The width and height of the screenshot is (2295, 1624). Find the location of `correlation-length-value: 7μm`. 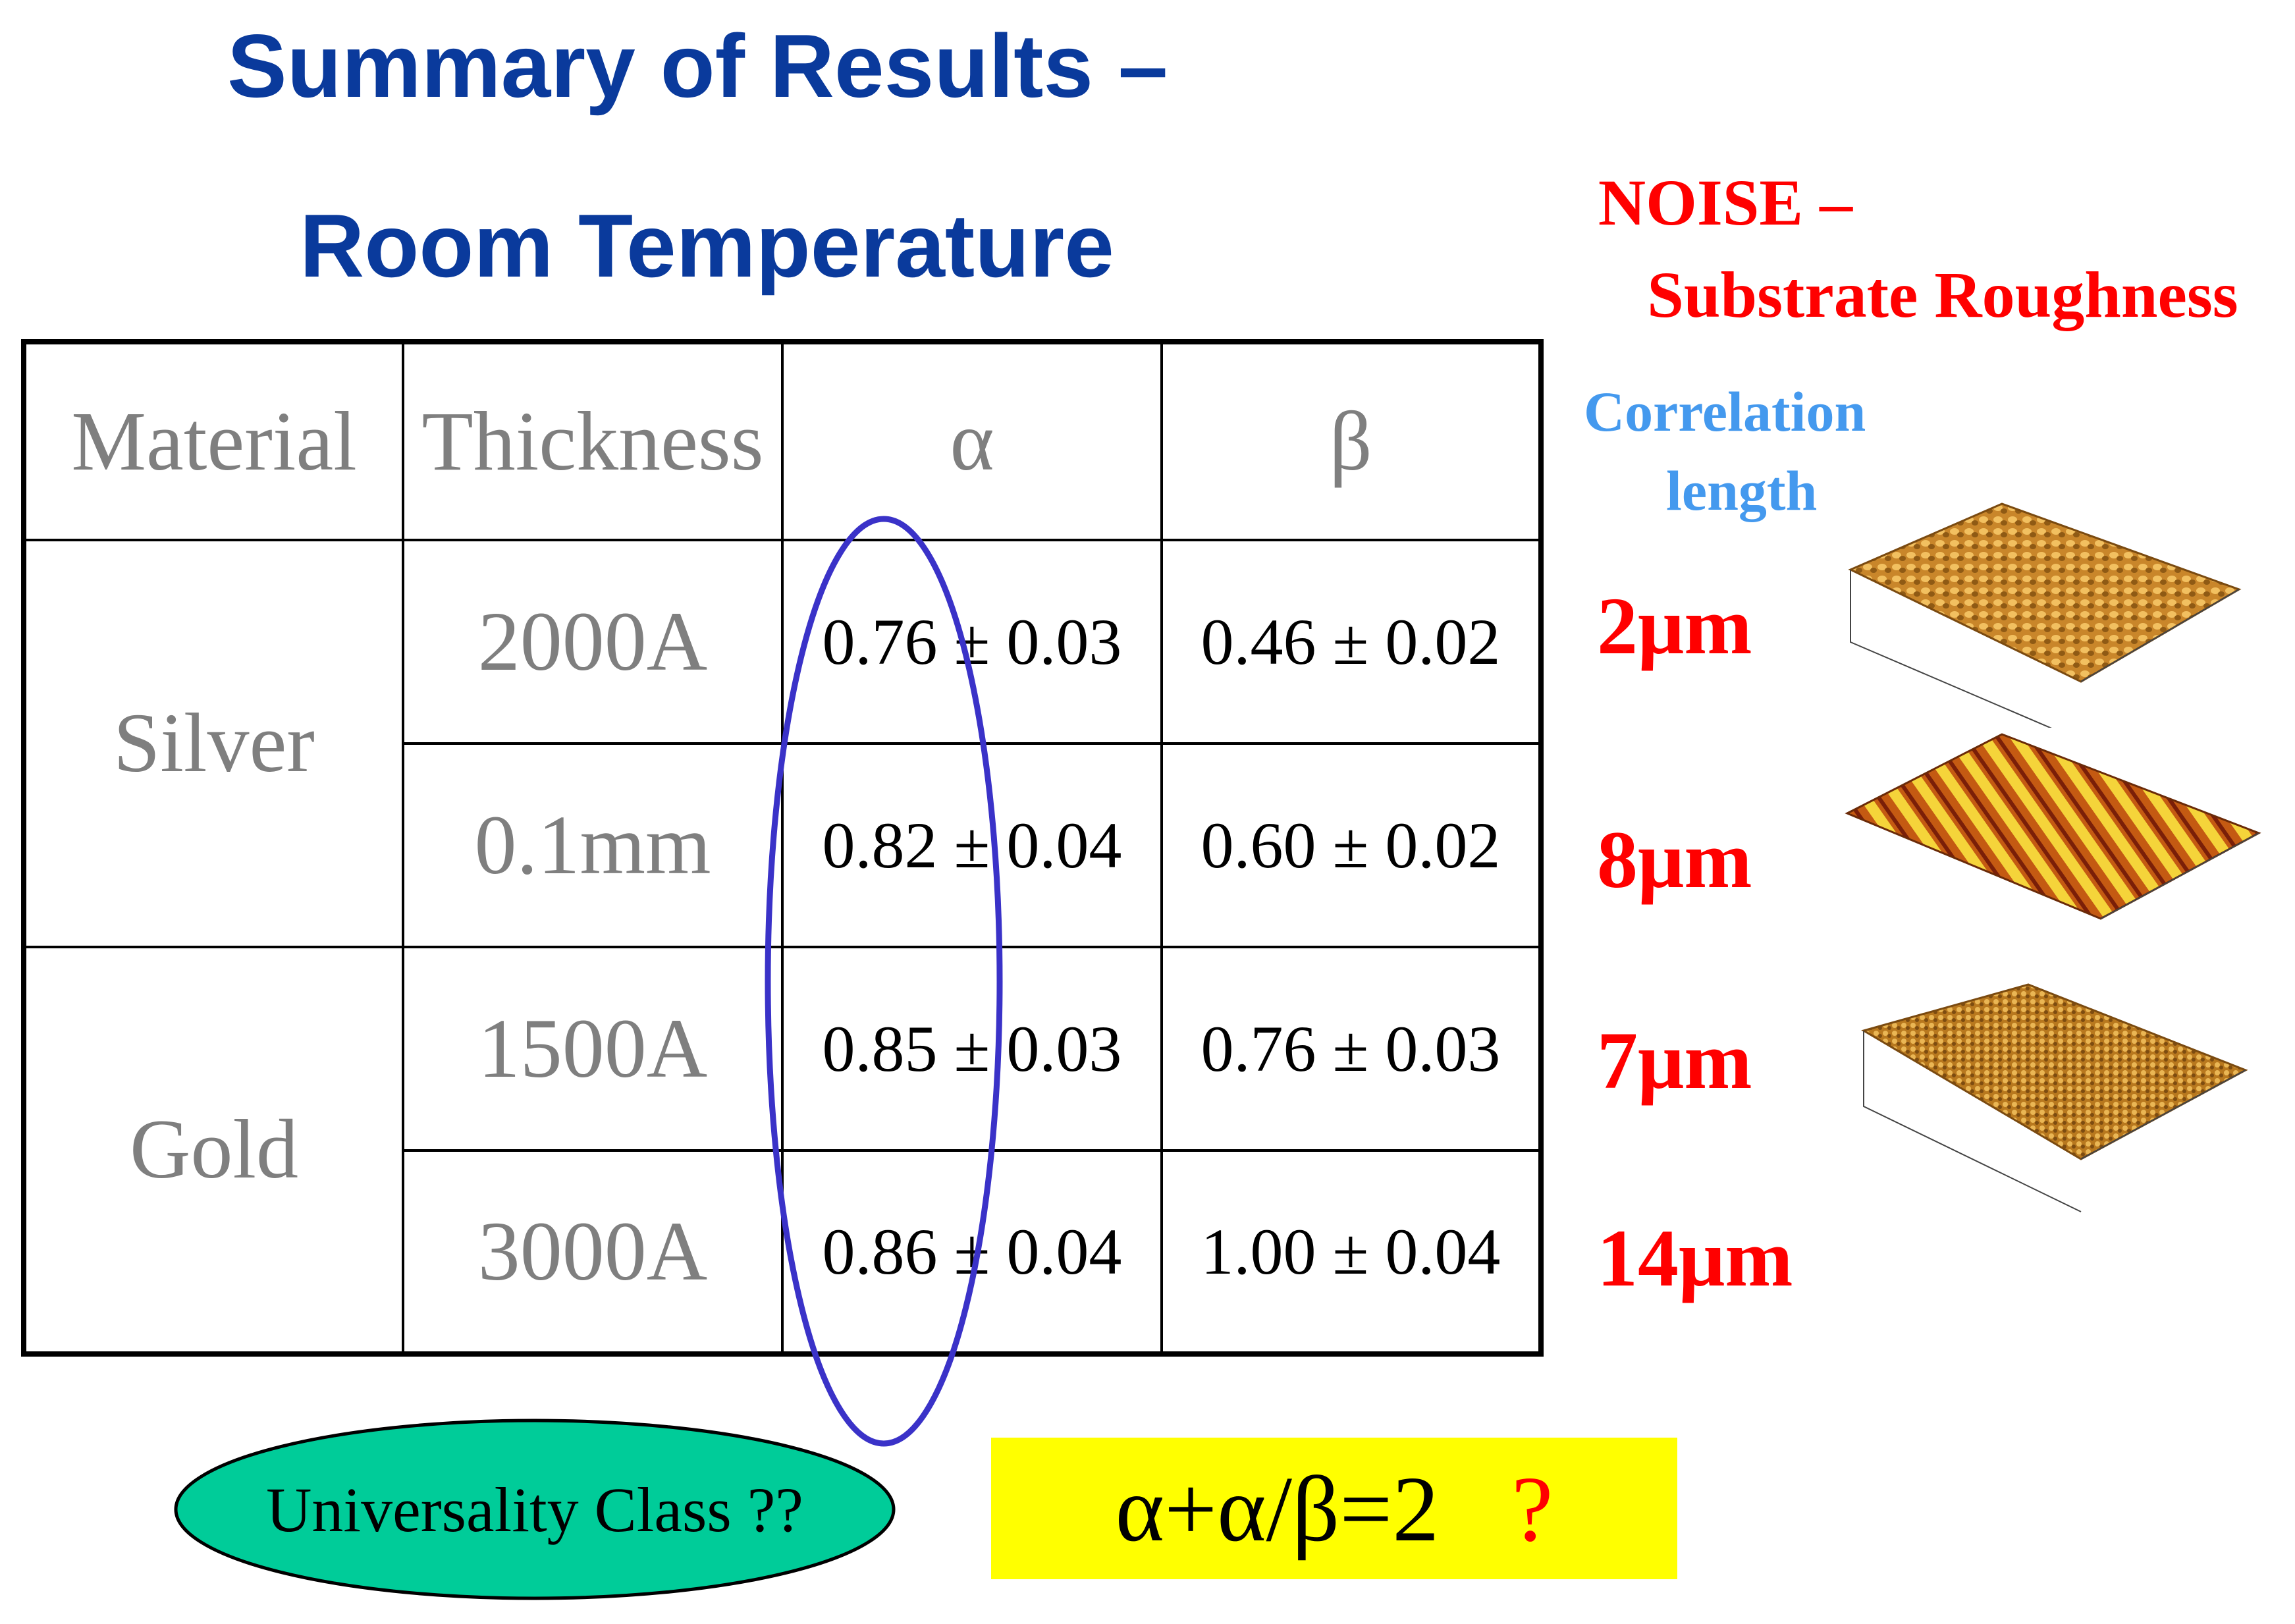

correlation-length-value: 7μm is located at coordinates (1675, 1060).